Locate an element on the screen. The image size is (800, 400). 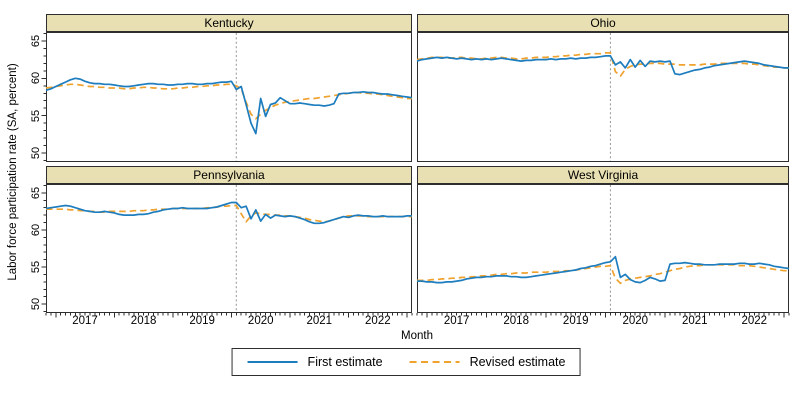
legend-item-first-estimate: First estimate is located at coordinates (315, 362).